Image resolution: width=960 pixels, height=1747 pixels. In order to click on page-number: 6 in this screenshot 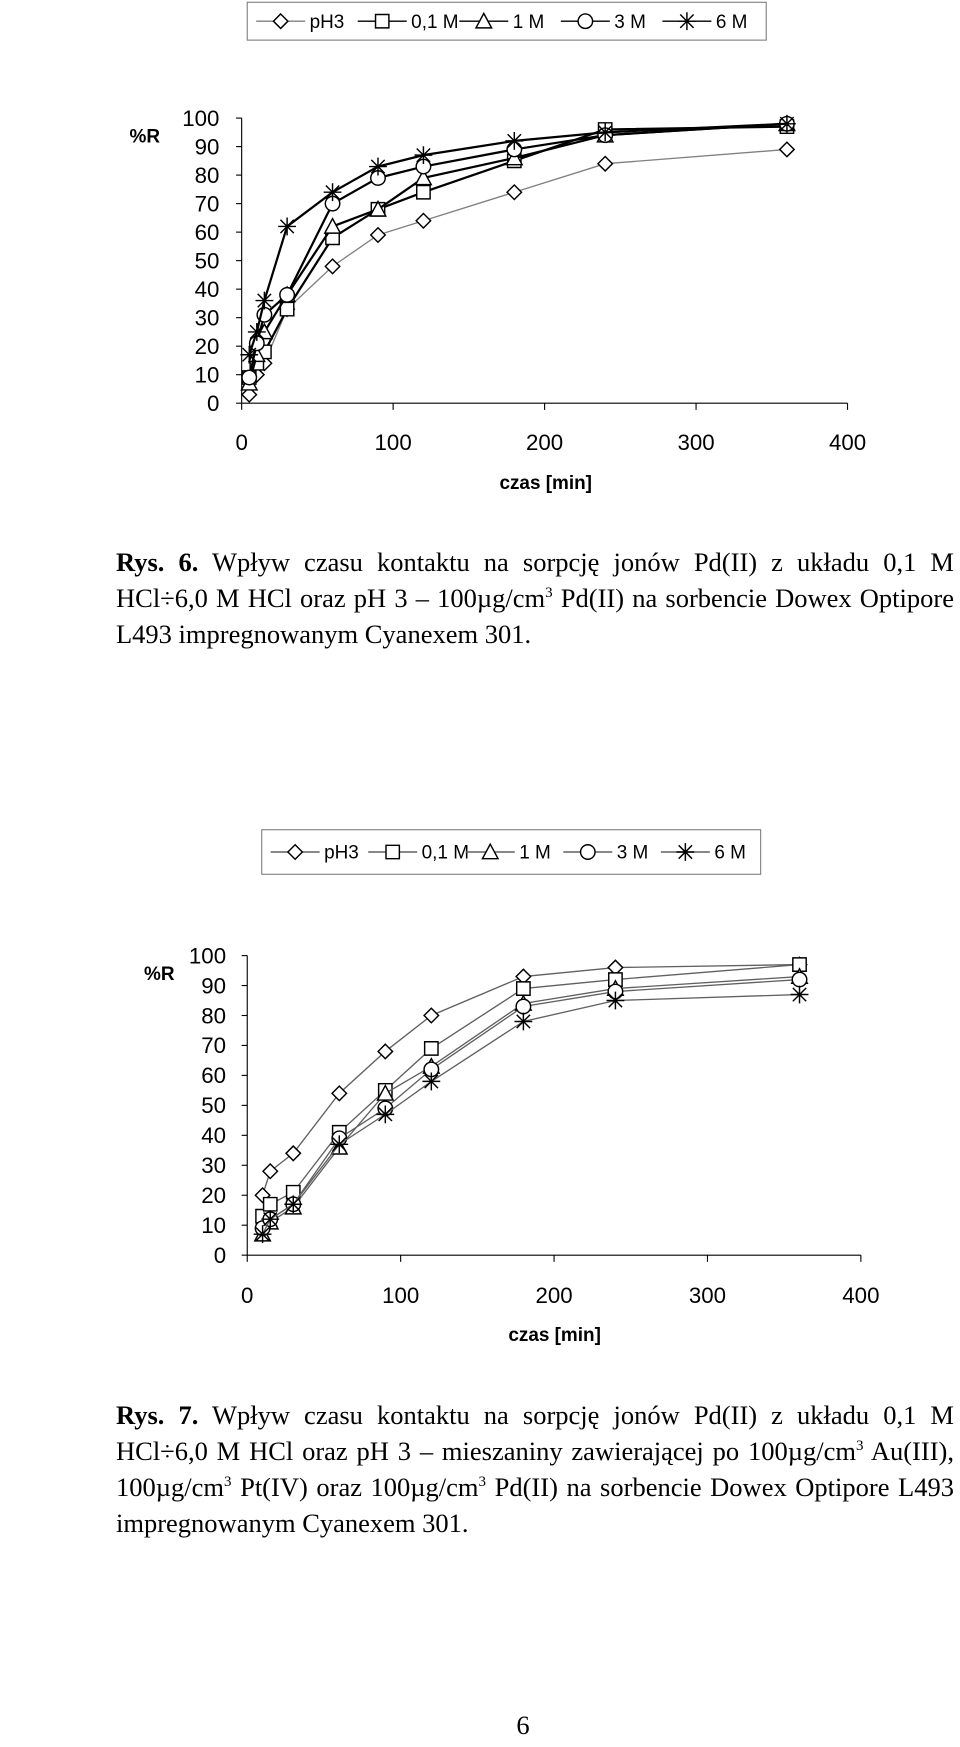, I will do `click(523, 1725)`.